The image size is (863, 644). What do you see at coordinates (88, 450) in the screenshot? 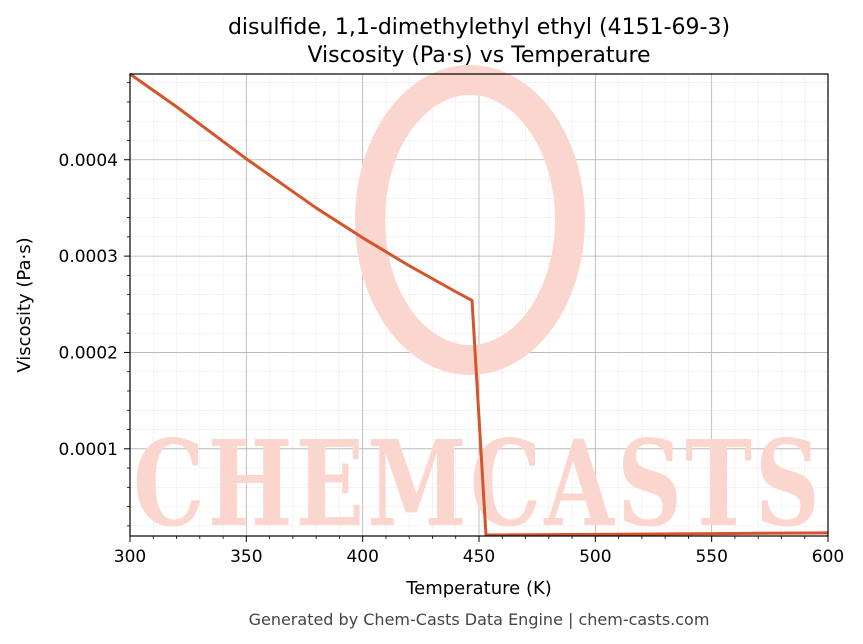
I see `y-tick-label: 0.0001` at bounding box center [88, 450].